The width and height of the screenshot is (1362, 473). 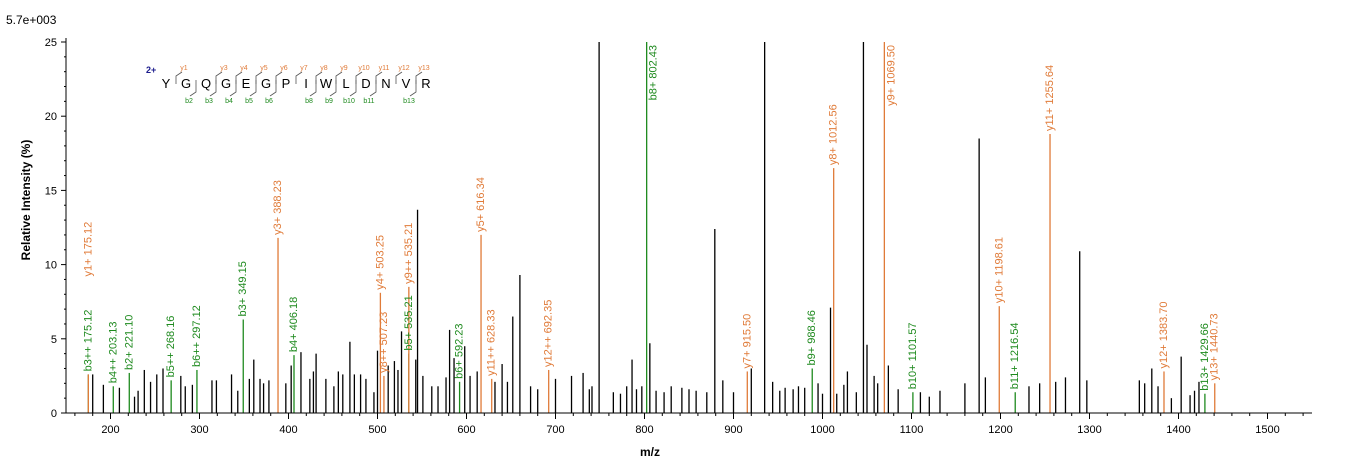 What do you see at coordinates (423, 68) in the screenshot?
I see `y-ion-marker: y13` at bounding box center [423, 68].